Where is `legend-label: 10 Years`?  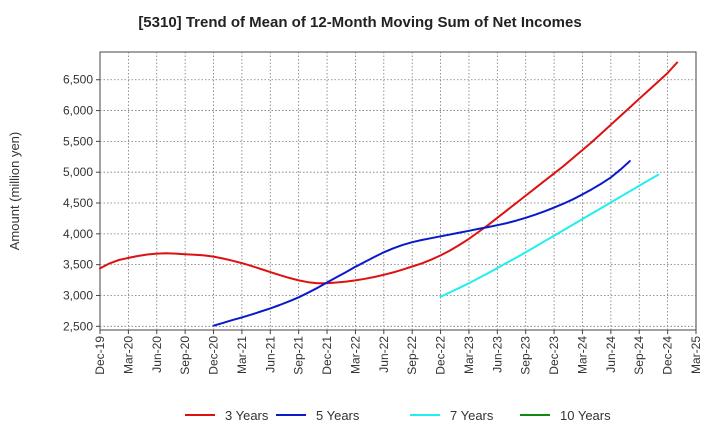
legend-label: 10 Years is located at coordinates (585, 415).